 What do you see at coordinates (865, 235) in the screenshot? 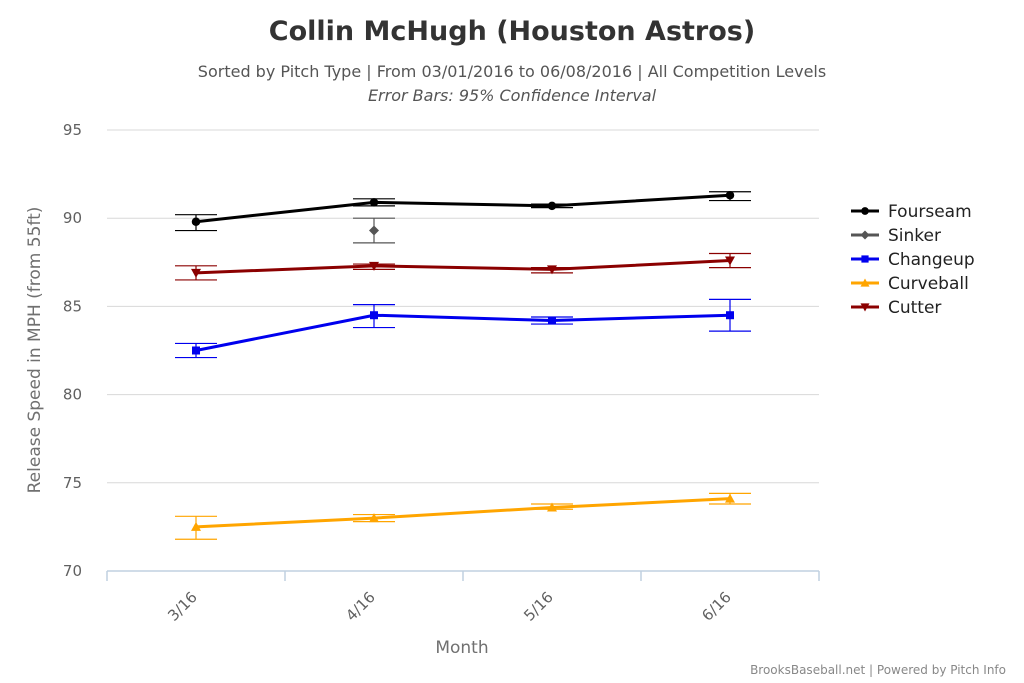
I see `legend-marker-sinker` at bounding box center [865, 235].